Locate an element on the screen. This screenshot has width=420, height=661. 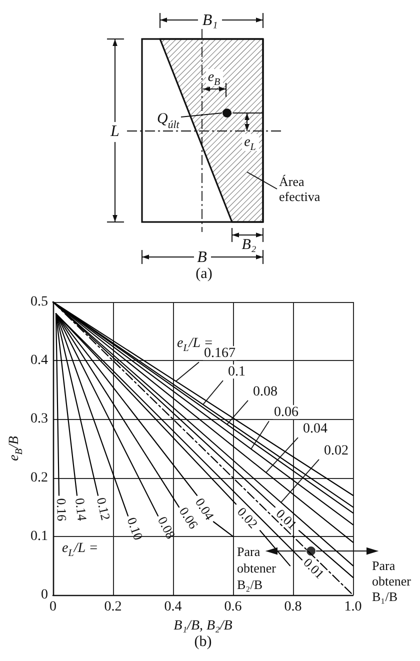
text: e$_{B}$ is located at coordinates (214, 79).